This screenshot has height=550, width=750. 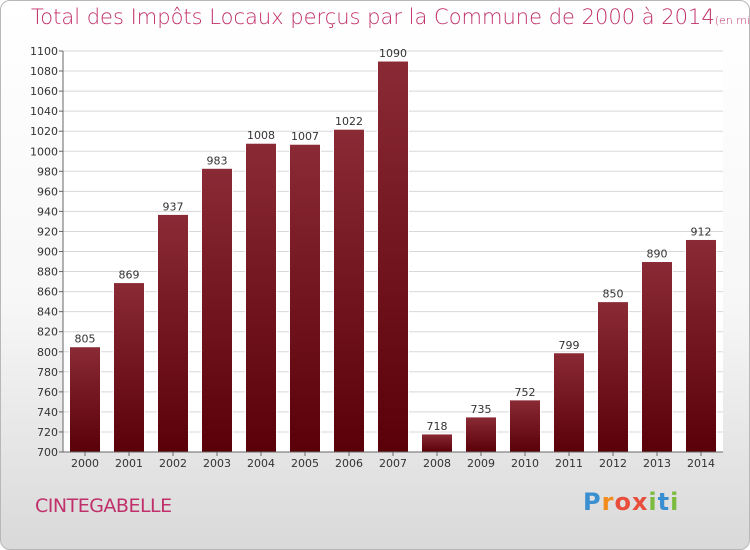 I want to click on y-tick-label: 800, so click(x=47, y=352).